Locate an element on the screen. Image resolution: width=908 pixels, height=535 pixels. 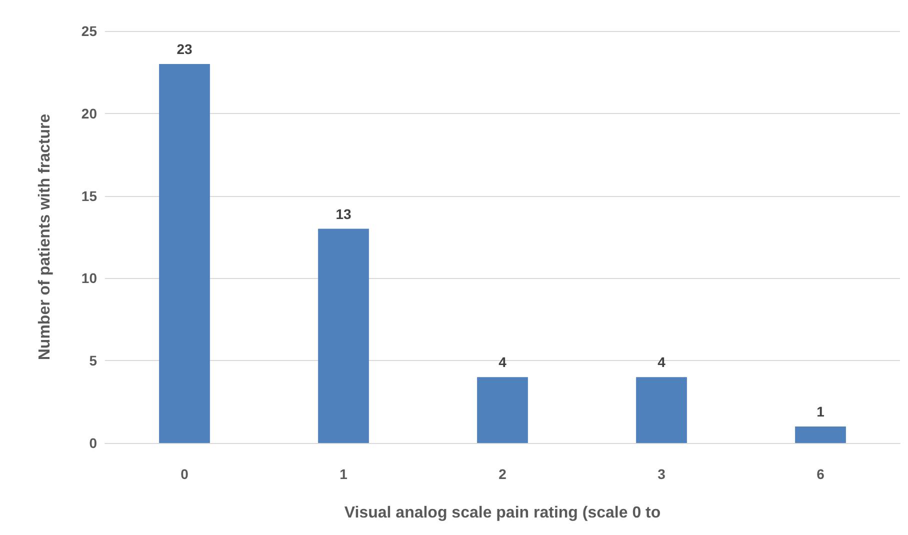
data-label: 1 is located at coordinates (820, 412).